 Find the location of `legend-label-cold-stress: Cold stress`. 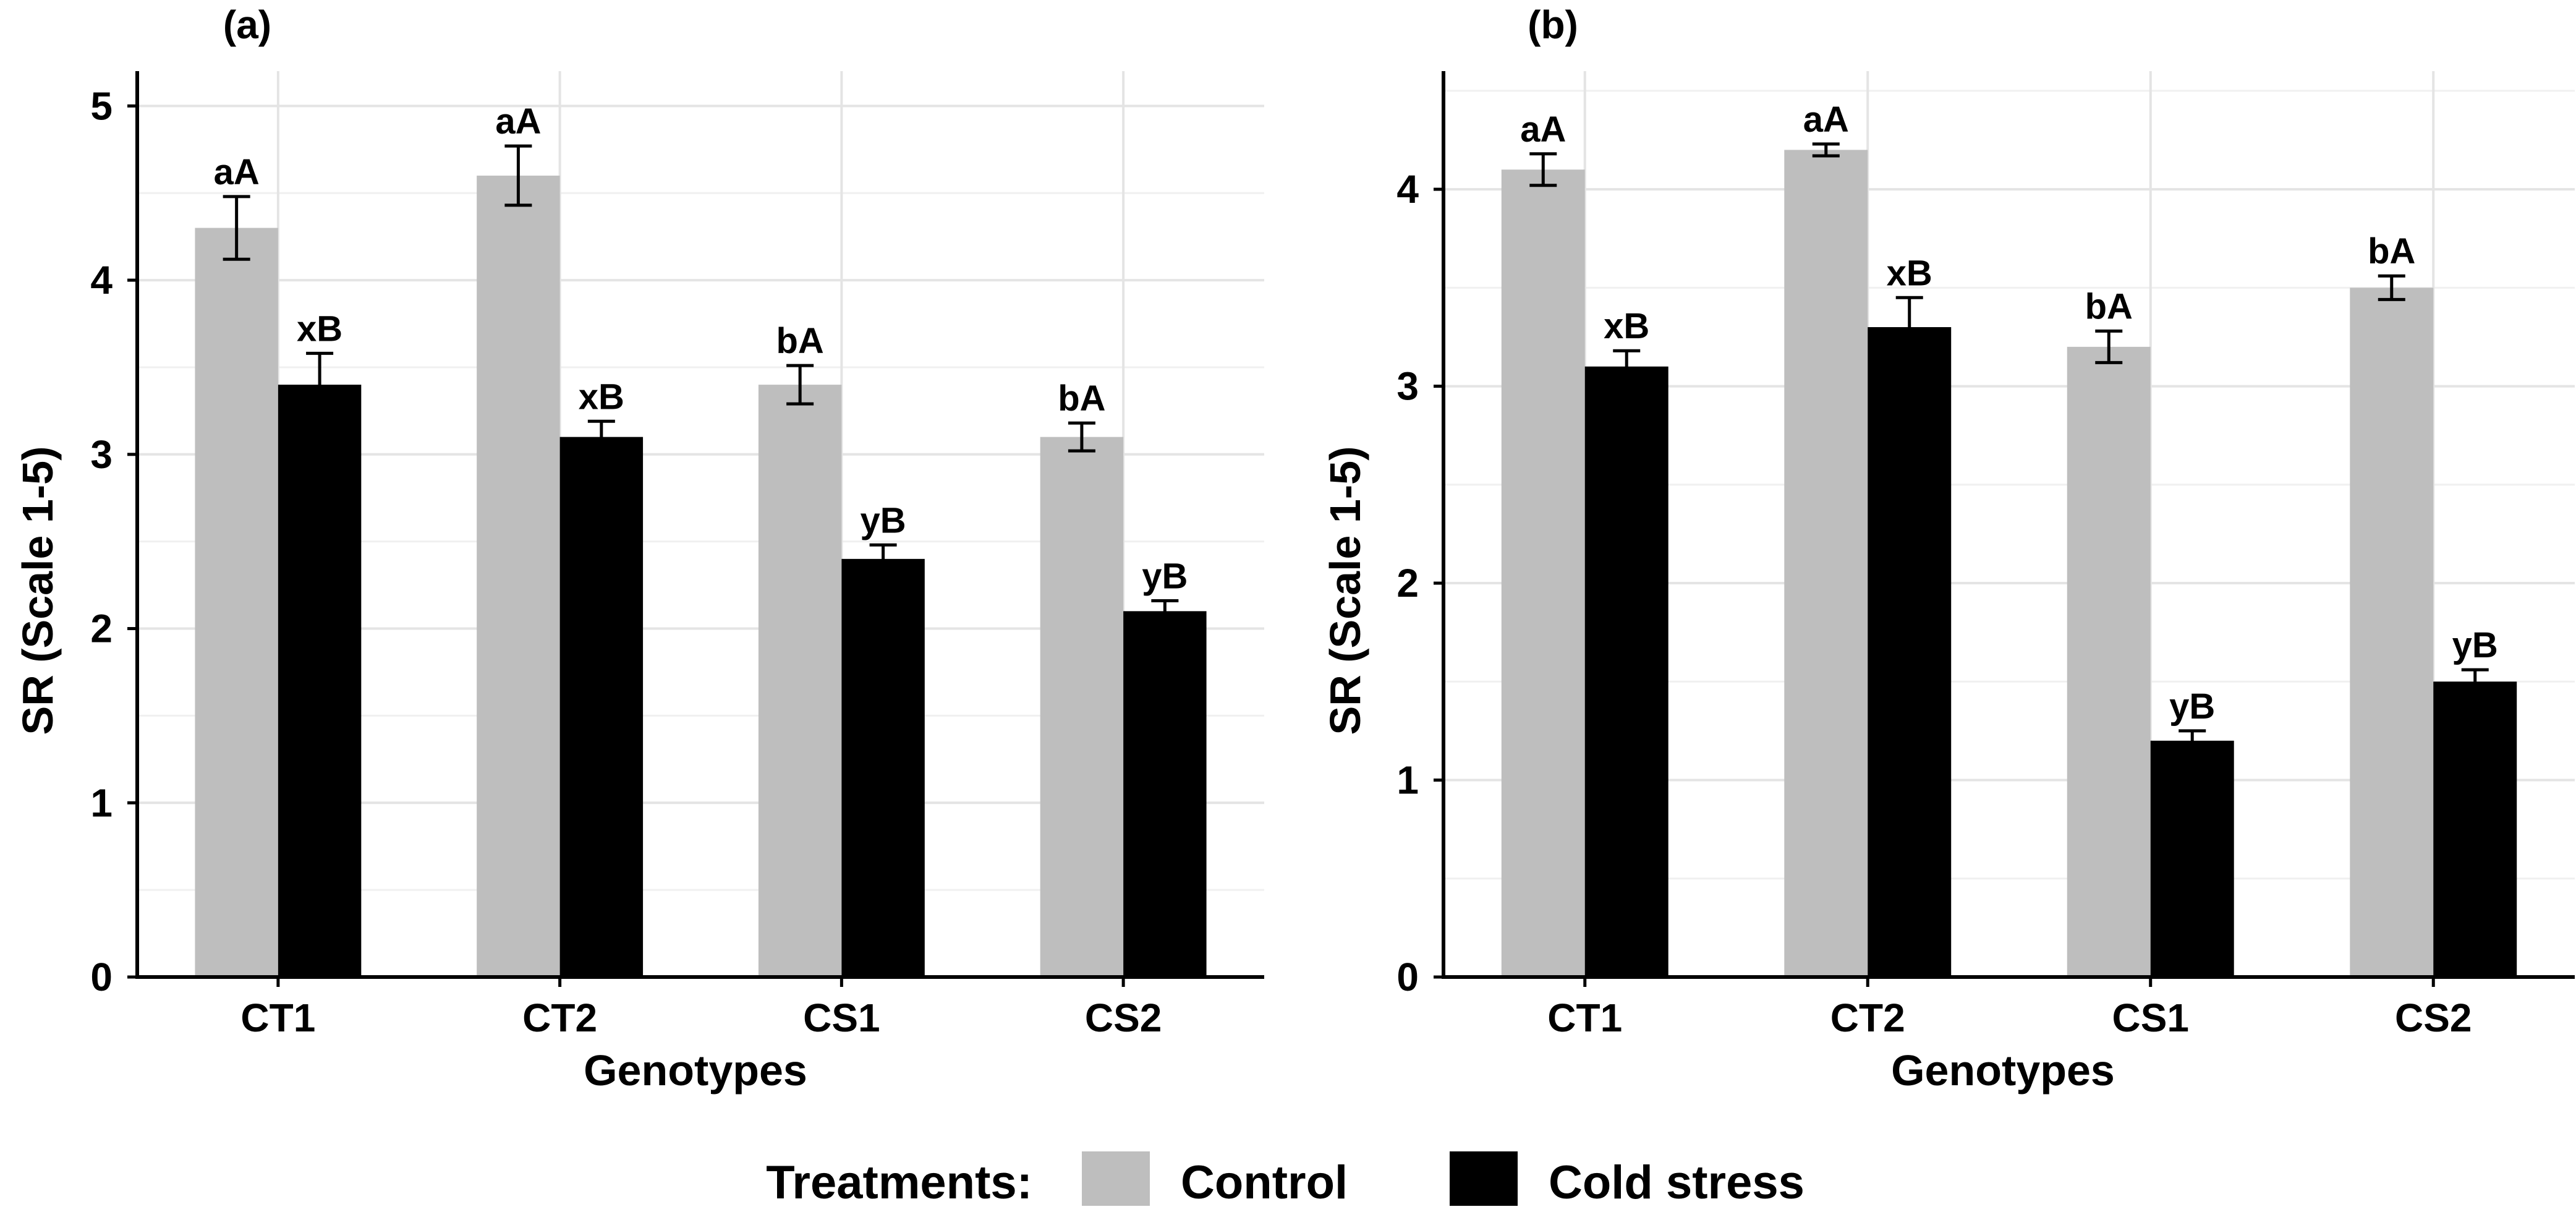

legend-label-cold-stress: Cold stress is located at coordinates (1676, 1182).